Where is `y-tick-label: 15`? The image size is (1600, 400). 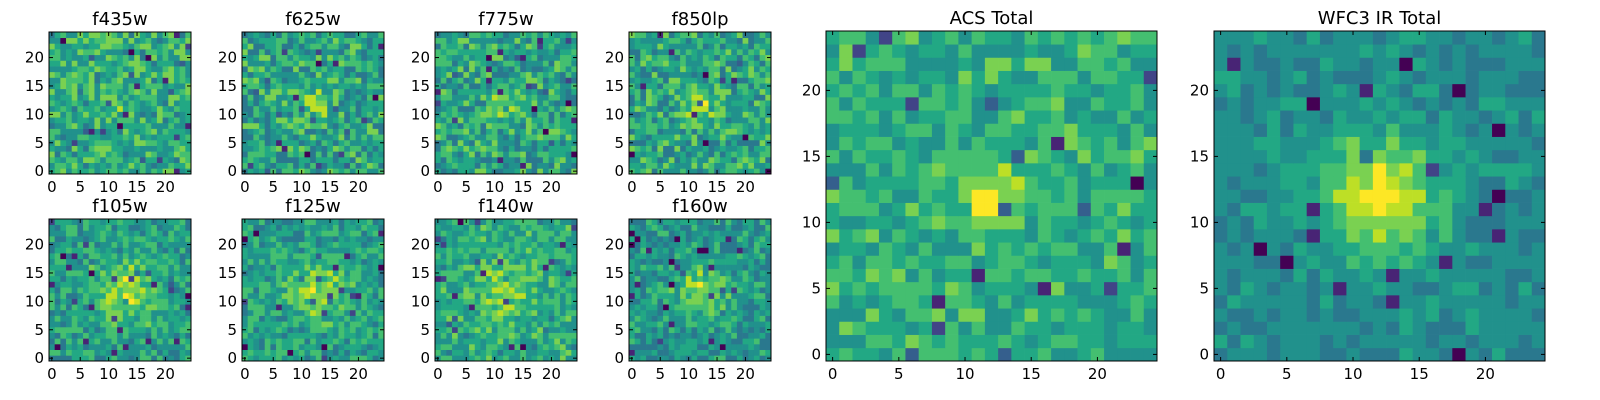 y-tick-label: 15 is located at coordinates (227, 86).